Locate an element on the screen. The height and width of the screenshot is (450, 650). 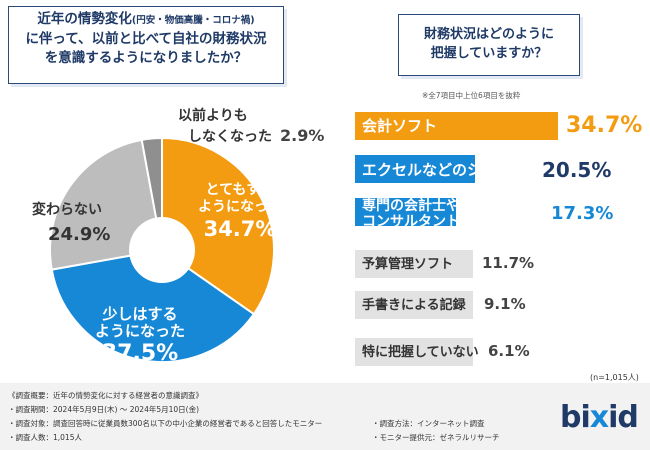
pie-value-less: 2.9% is located at coordinates (302, 135).